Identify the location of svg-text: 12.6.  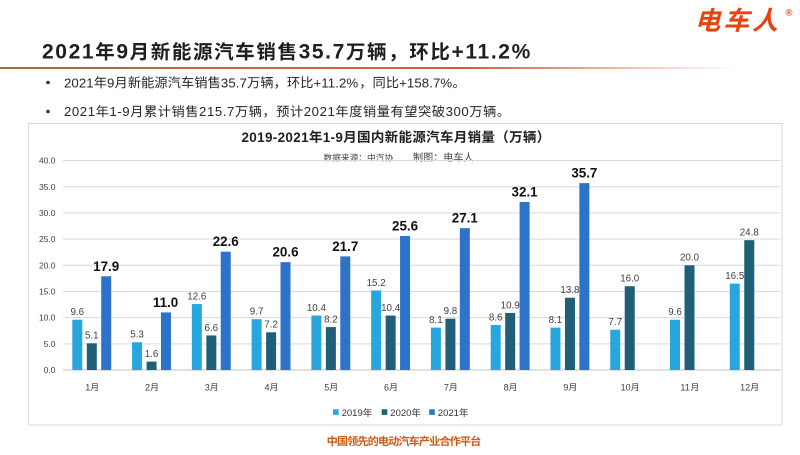
(197, 296).